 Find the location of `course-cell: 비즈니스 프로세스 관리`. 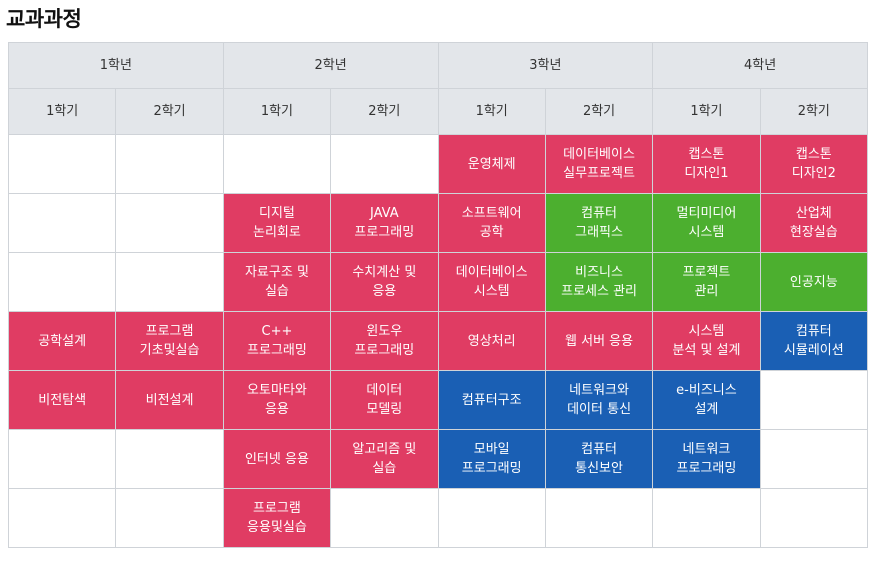

course-cell: 비즈니스 프로세스 관리 is located at coordinates (599, 282).